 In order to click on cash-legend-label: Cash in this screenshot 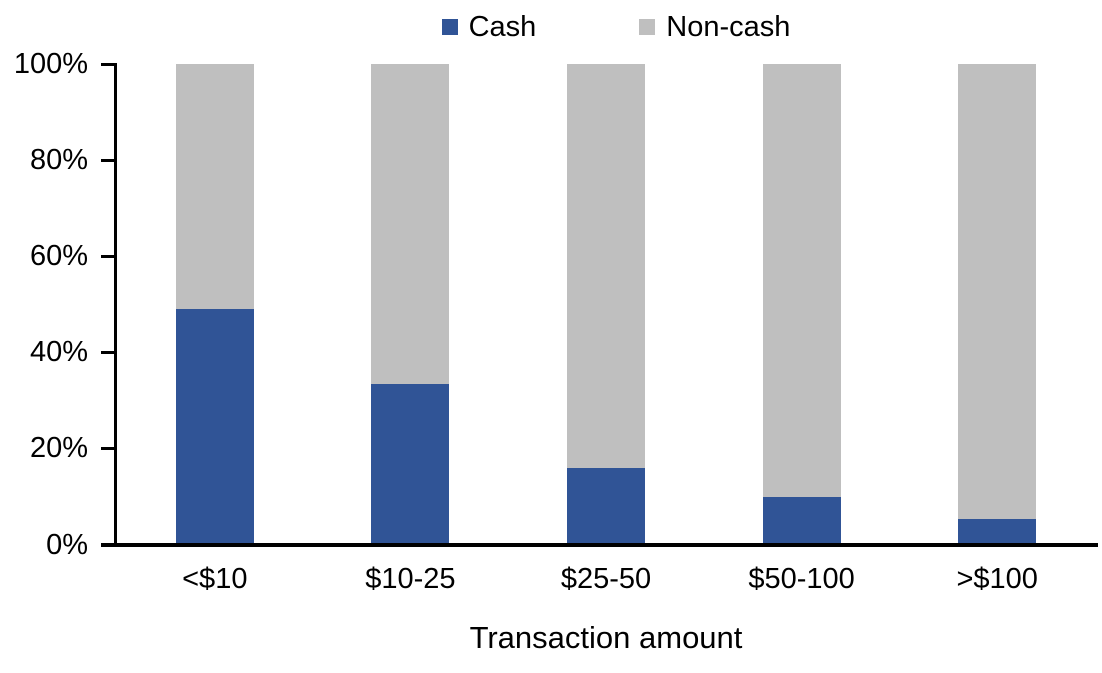, I will do `click(502, 27)`.